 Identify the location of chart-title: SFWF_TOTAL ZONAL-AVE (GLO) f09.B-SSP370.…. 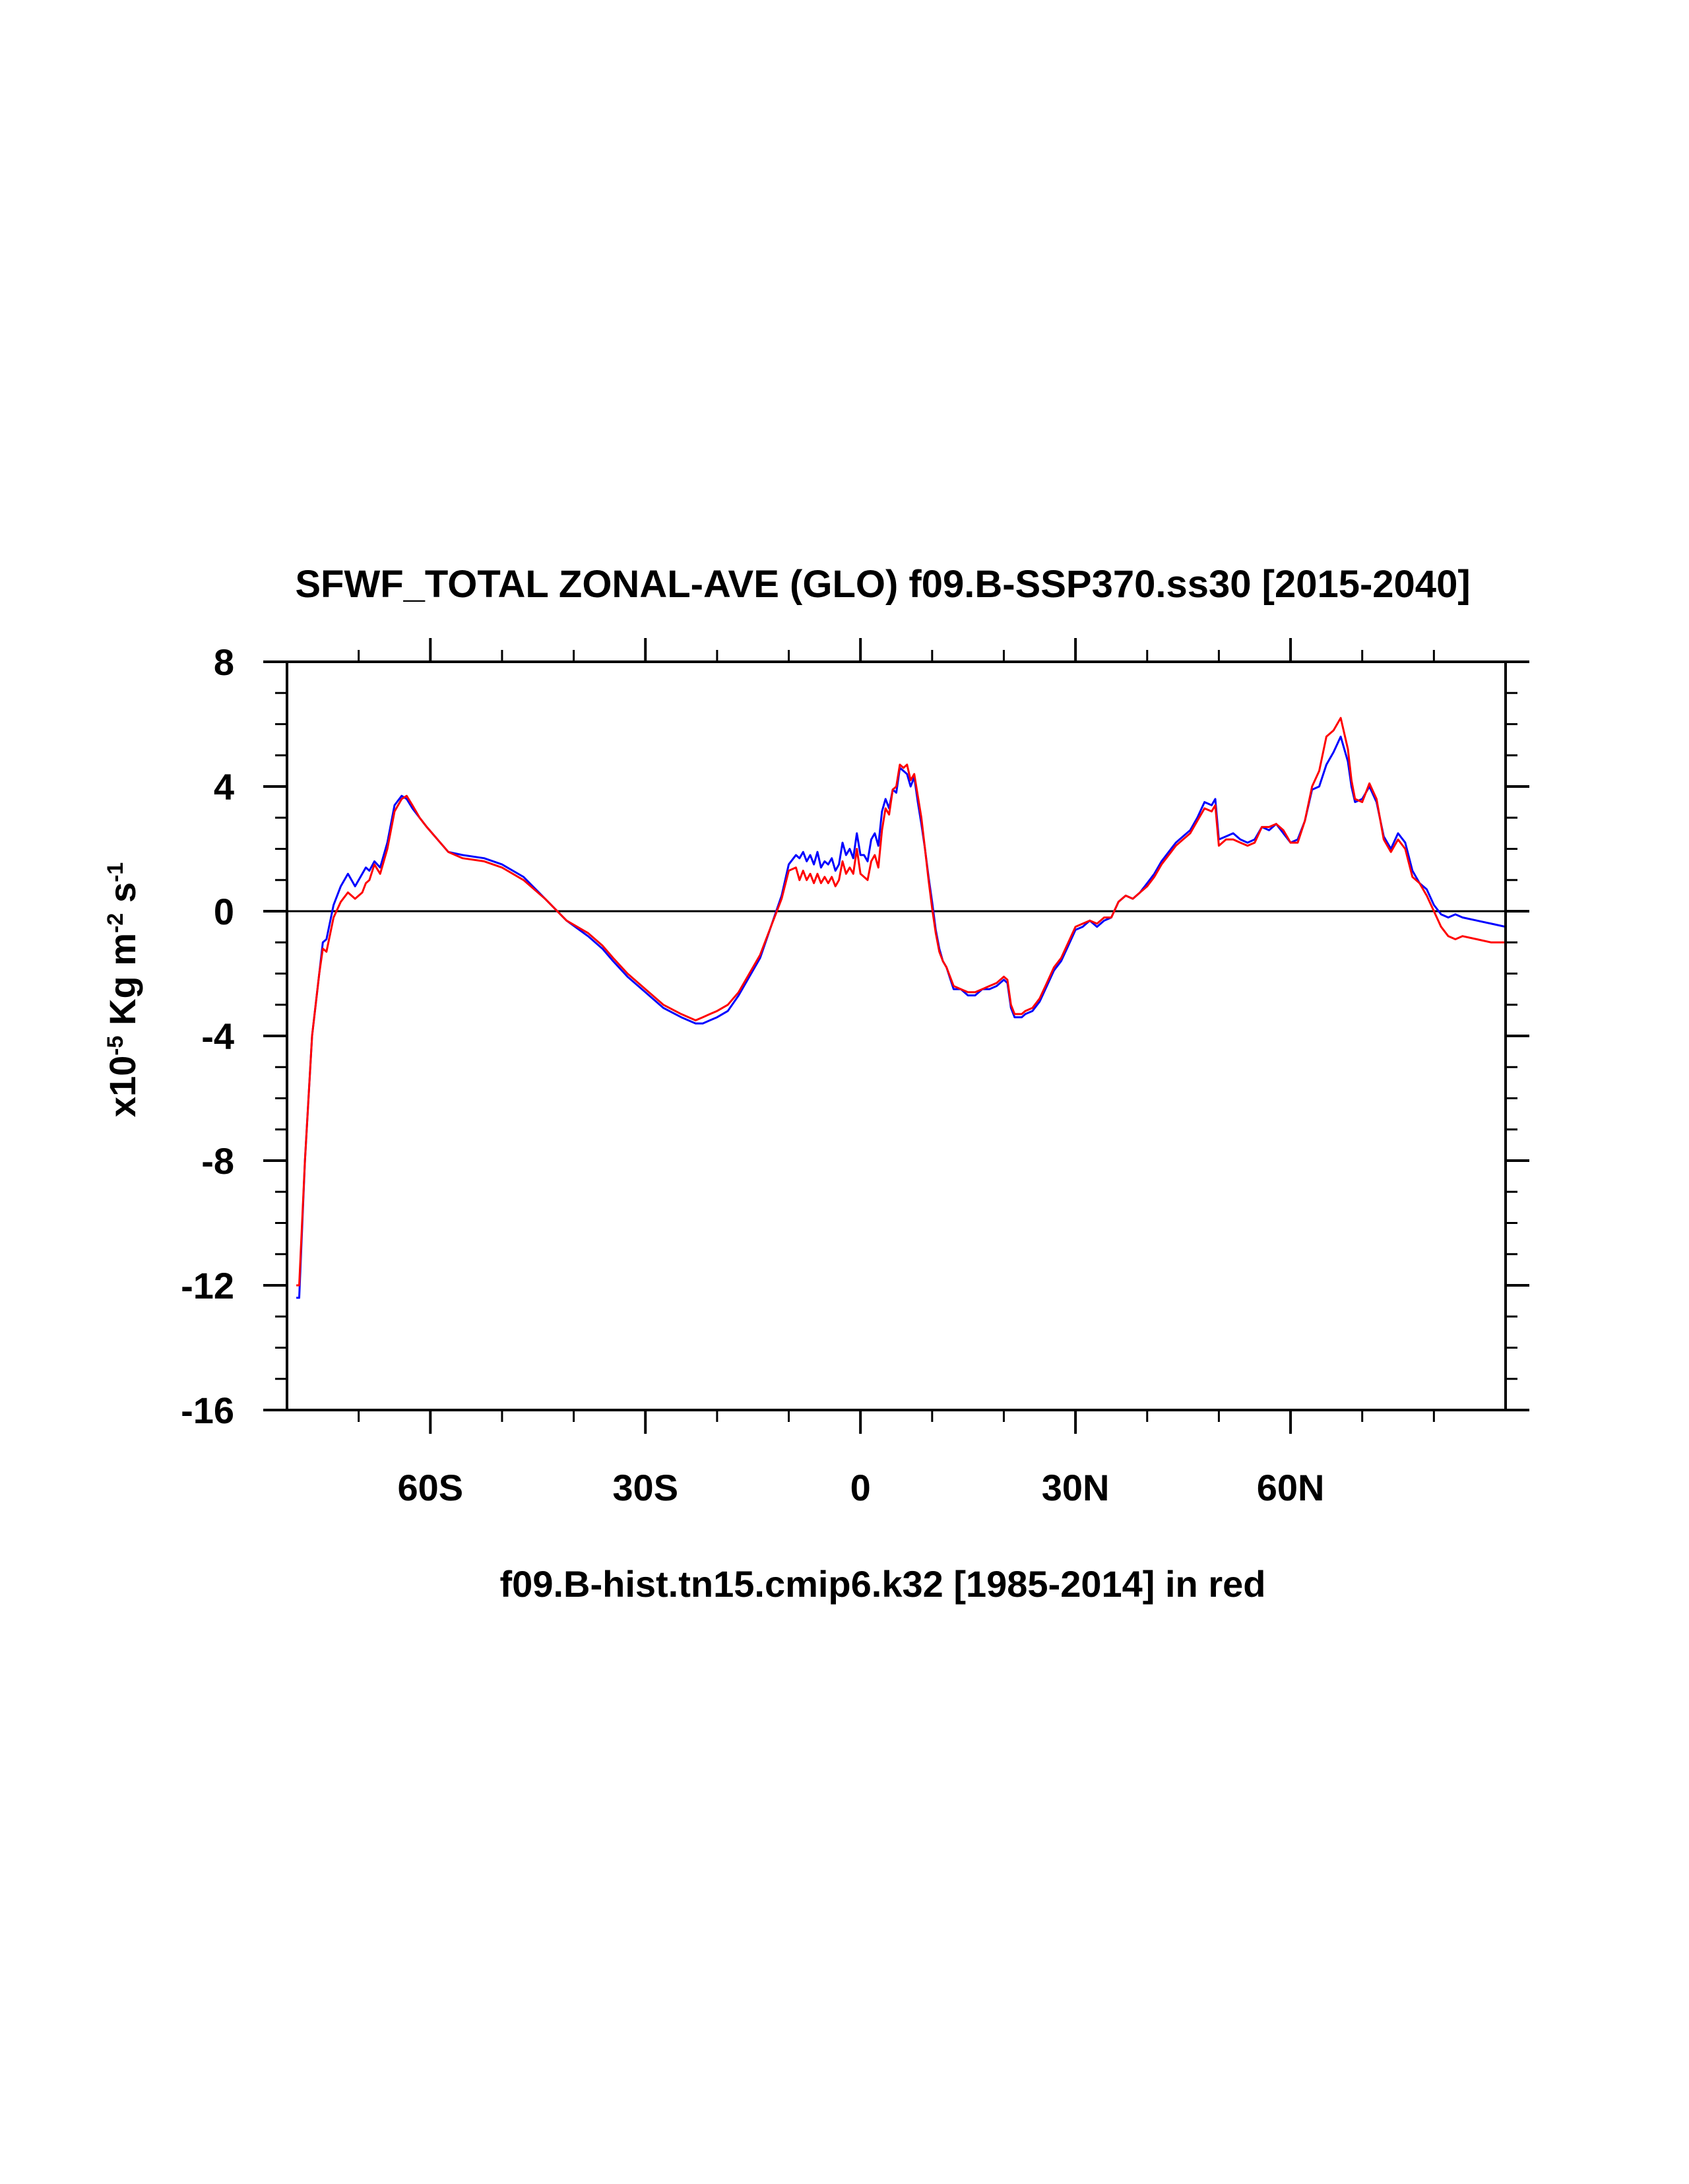
(882, 584).